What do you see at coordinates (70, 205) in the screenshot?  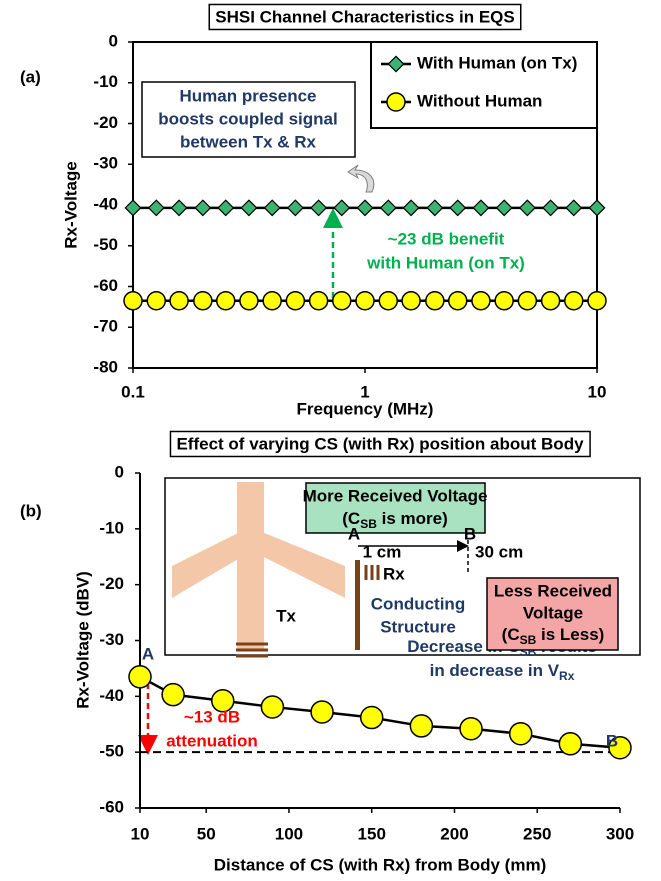 I see `y-axis-title: Rx-Voltage` at bounding box center [70, 205].